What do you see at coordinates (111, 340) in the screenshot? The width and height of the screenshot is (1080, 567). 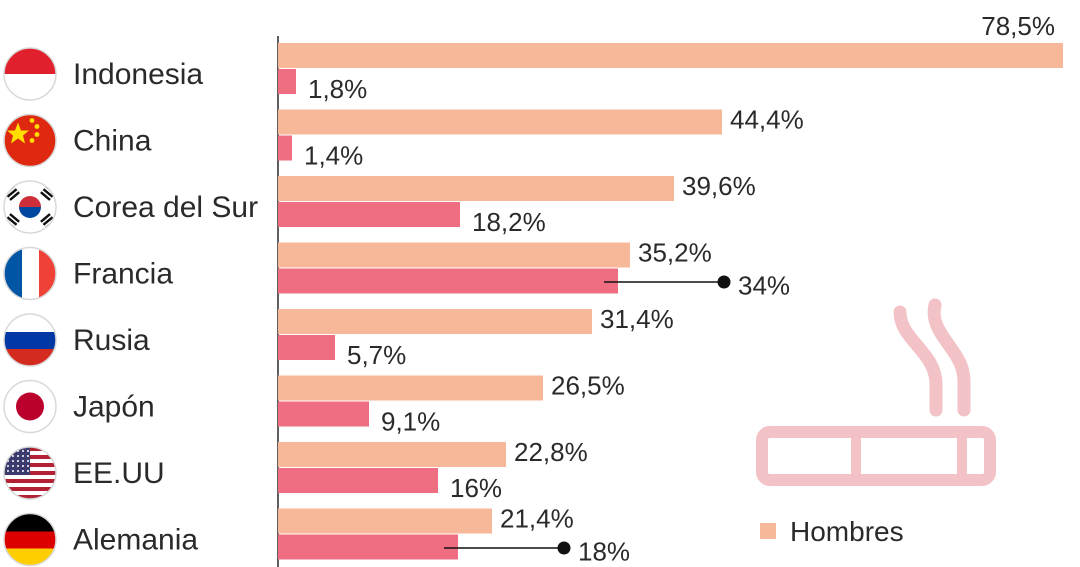 I see `country-label-rusia: Rusia` at bounding box center [111, 340].